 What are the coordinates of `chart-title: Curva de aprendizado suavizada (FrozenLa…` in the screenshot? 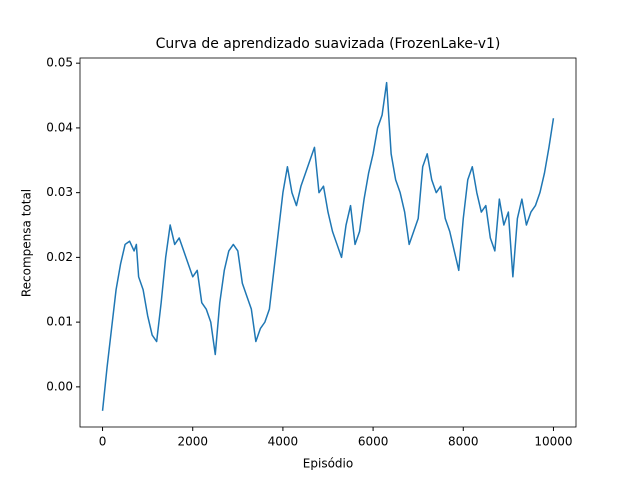 It's located at (328, 44).